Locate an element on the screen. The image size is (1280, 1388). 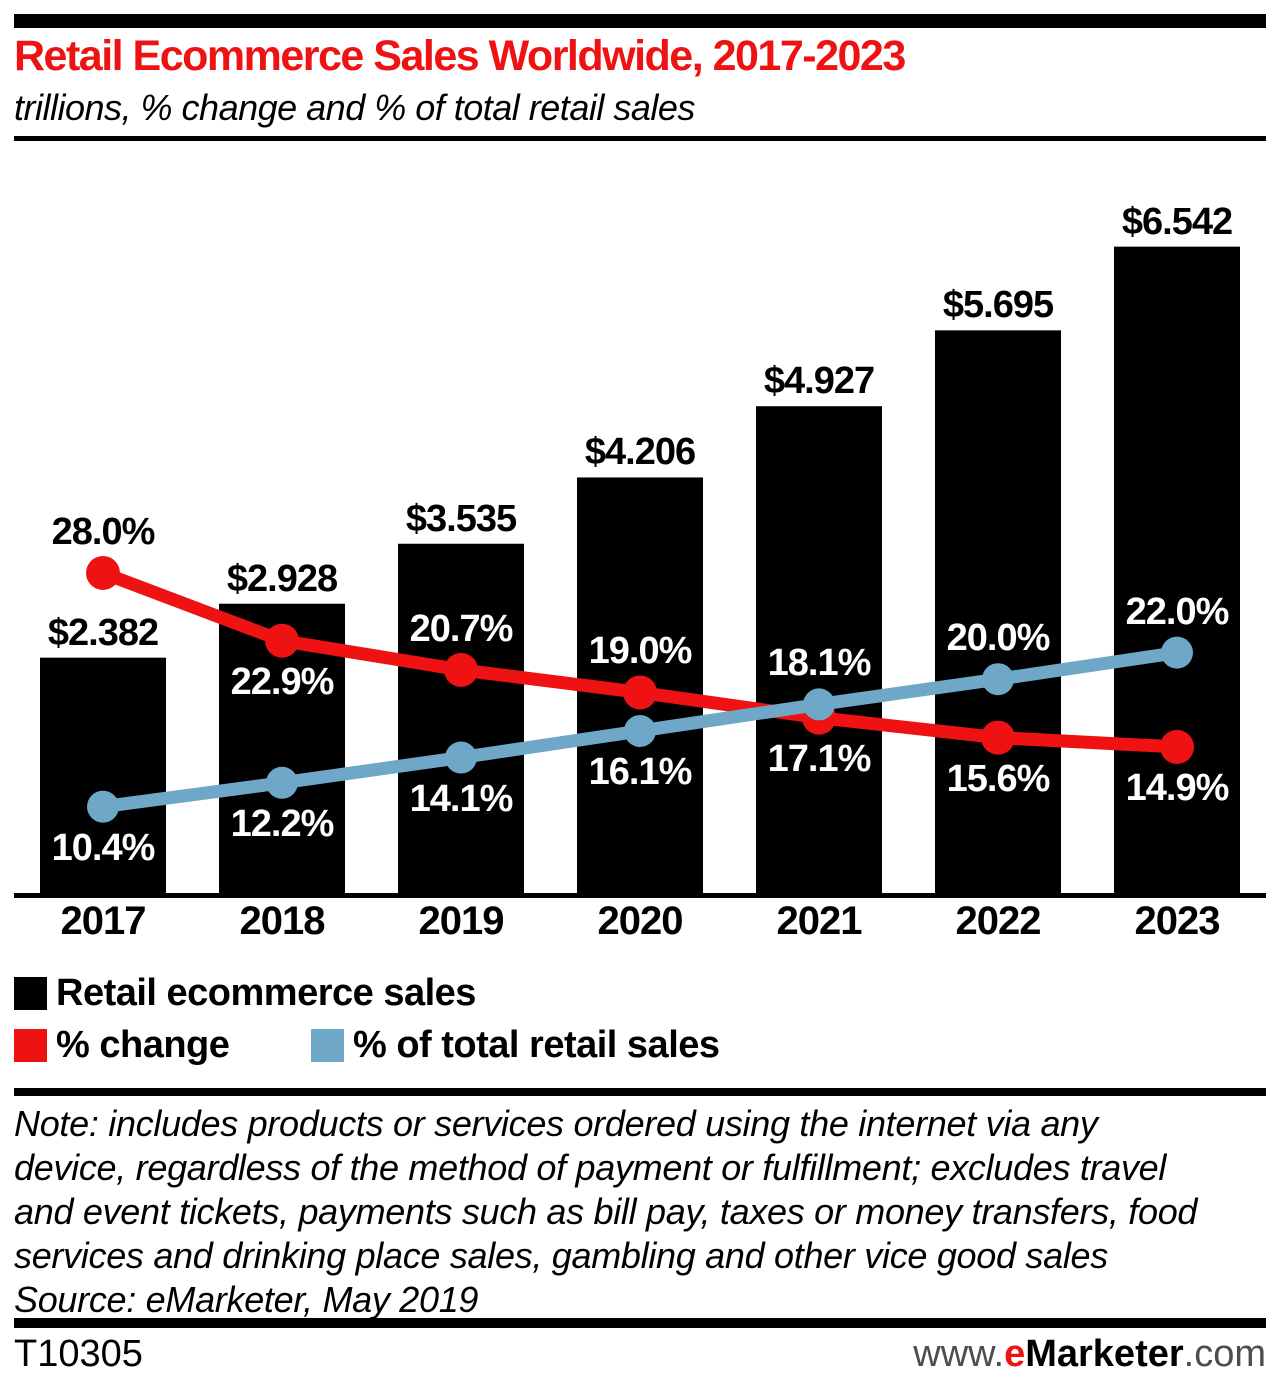
pct-of-total-label-2020: 16.1% is located at coordinates (640, 771).